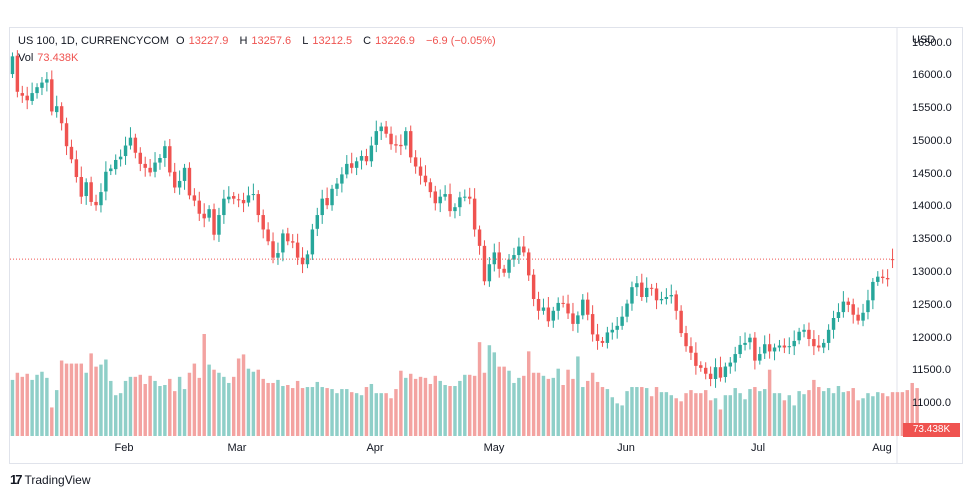 The height and width of the screenshot is (498, 979). What do you see at coordinates (932, 304) in the screenshot?
I see `price-tick-label: 12500.0` at bounding box center [932, 304].